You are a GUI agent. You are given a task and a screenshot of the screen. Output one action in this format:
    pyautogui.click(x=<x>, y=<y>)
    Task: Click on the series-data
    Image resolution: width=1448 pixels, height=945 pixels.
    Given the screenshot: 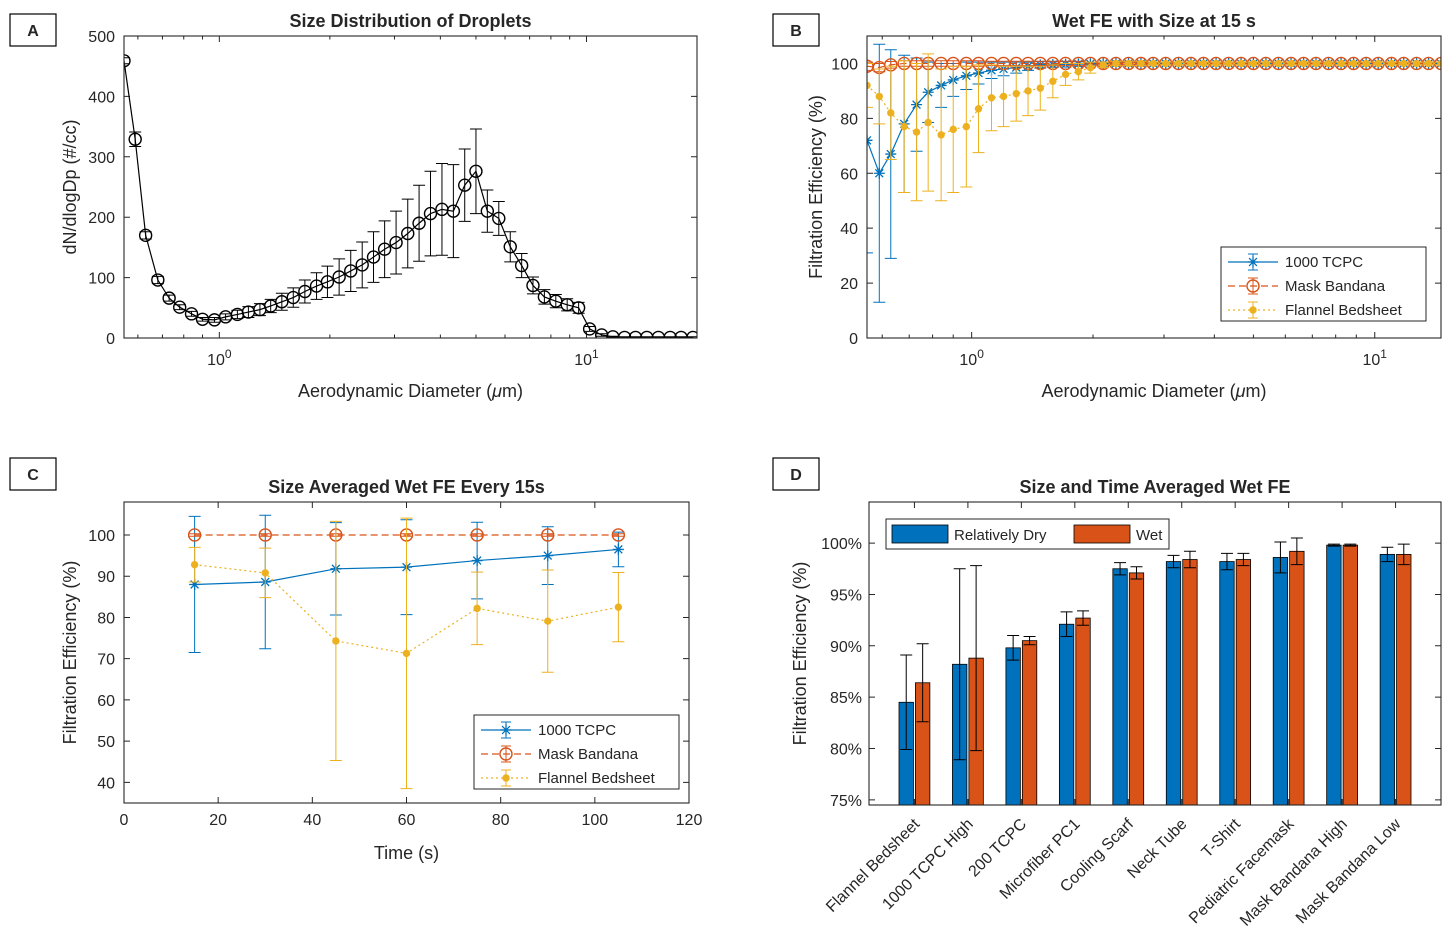 What is the action you would take?
    pyautogui.click(x=410, y=196)
    